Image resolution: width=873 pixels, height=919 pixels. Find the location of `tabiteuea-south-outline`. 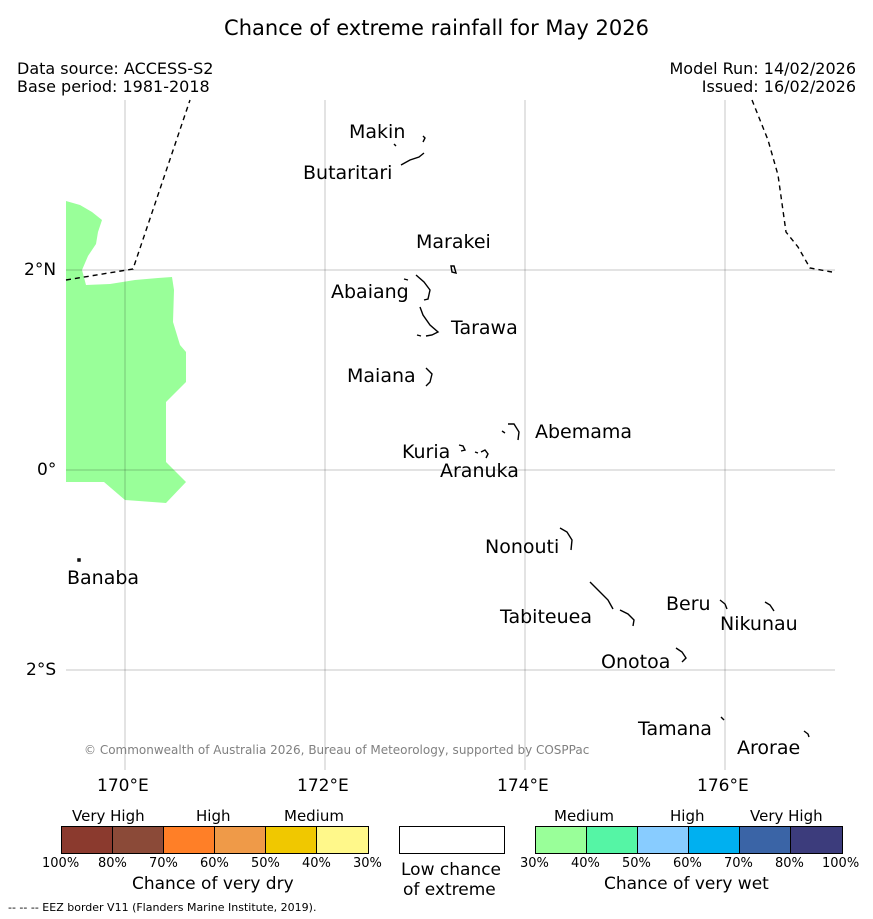

tabiteuea-south-outline is located at coordinates (627, 618).